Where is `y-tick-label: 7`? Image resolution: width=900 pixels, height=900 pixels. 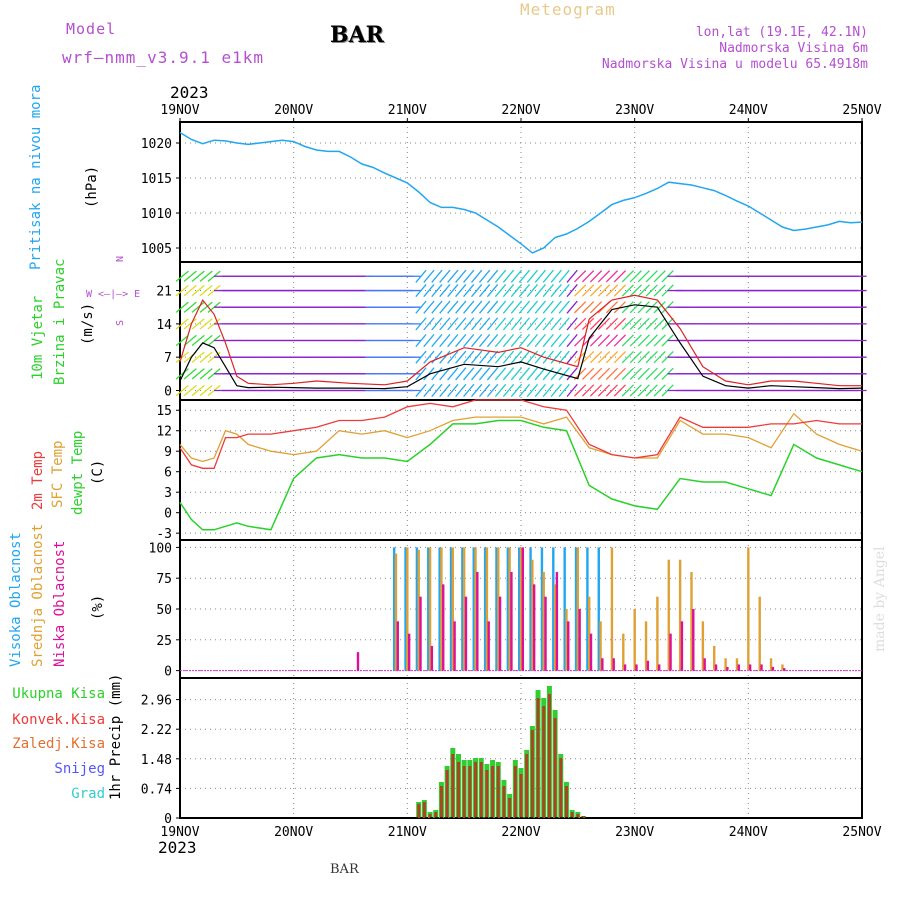
y-tick-label: 7 is located at coordinates (168, 358).